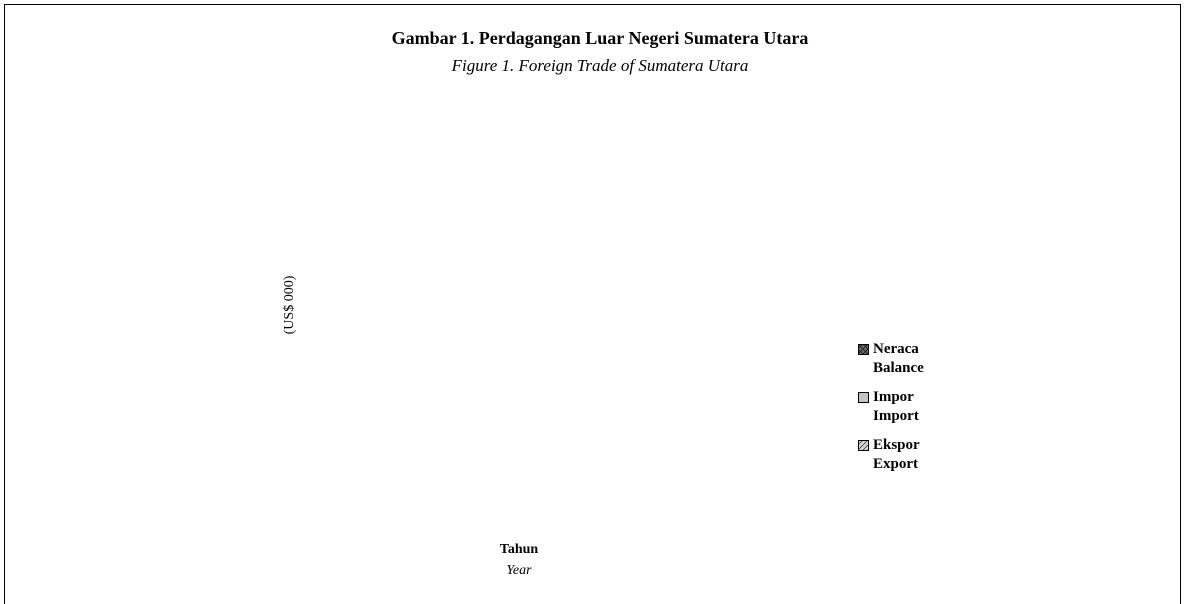  I want to click on legend: Neraca Balance Impor Import Ekspor Export, so click(913, 412).